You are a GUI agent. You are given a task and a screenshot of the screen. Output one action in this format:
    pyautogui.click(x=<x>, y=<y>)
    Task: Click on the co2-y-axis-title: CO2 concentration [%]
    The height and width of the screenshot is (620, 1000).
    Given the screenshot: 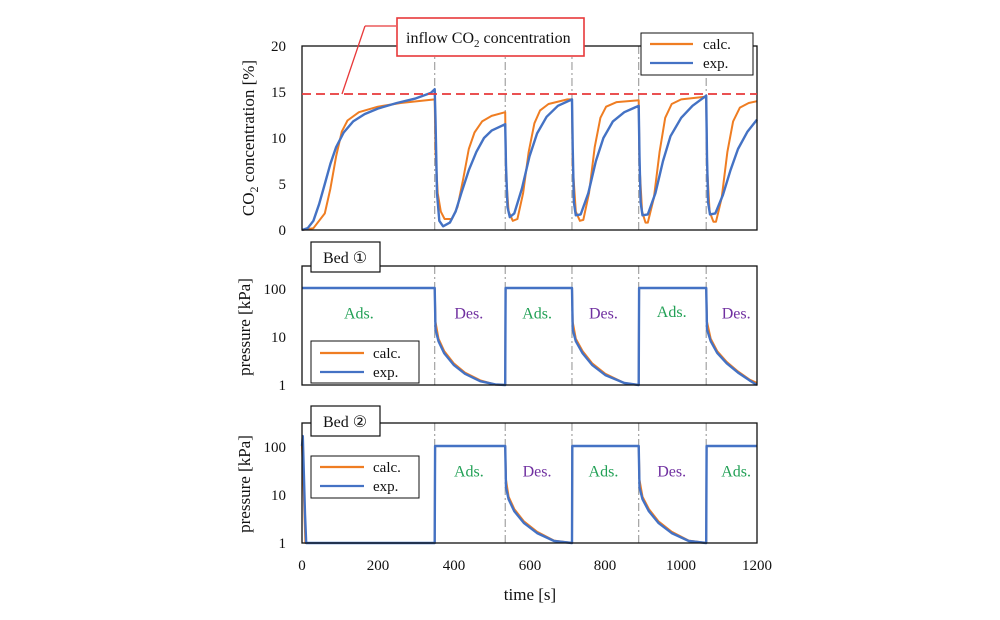 What is the action you would take?
    pyautogui.click(x=250, y=138)
    